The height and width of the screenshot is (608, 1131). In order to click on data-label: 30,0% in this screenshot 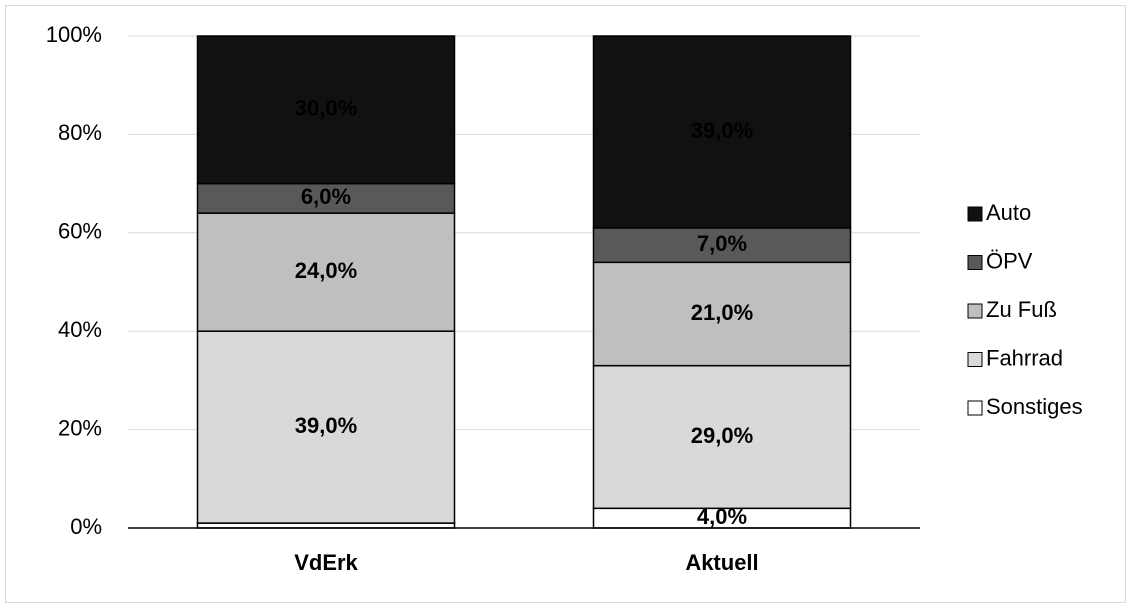, I will do `click(326, 108)`.